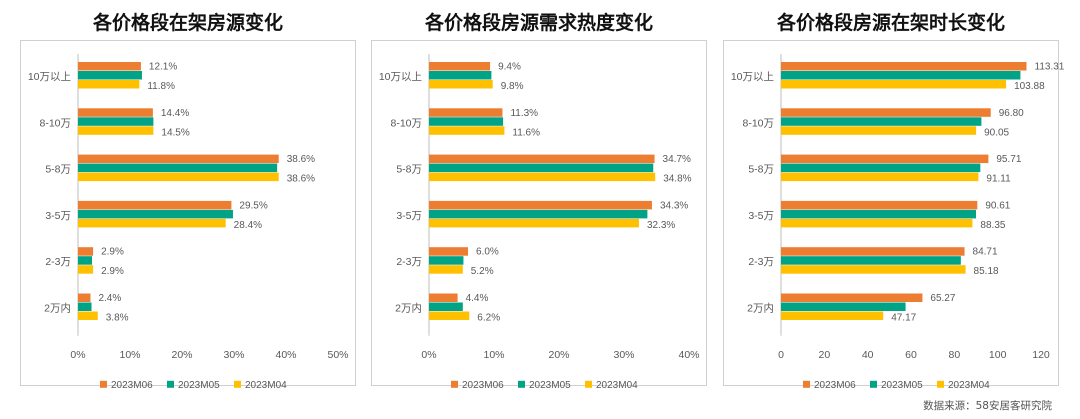 The height and width of the screenshot is (419, 1080). Describe the element at coordinates (161, 86) in the screenshot. I see `data-label: 11.8%` at that location.